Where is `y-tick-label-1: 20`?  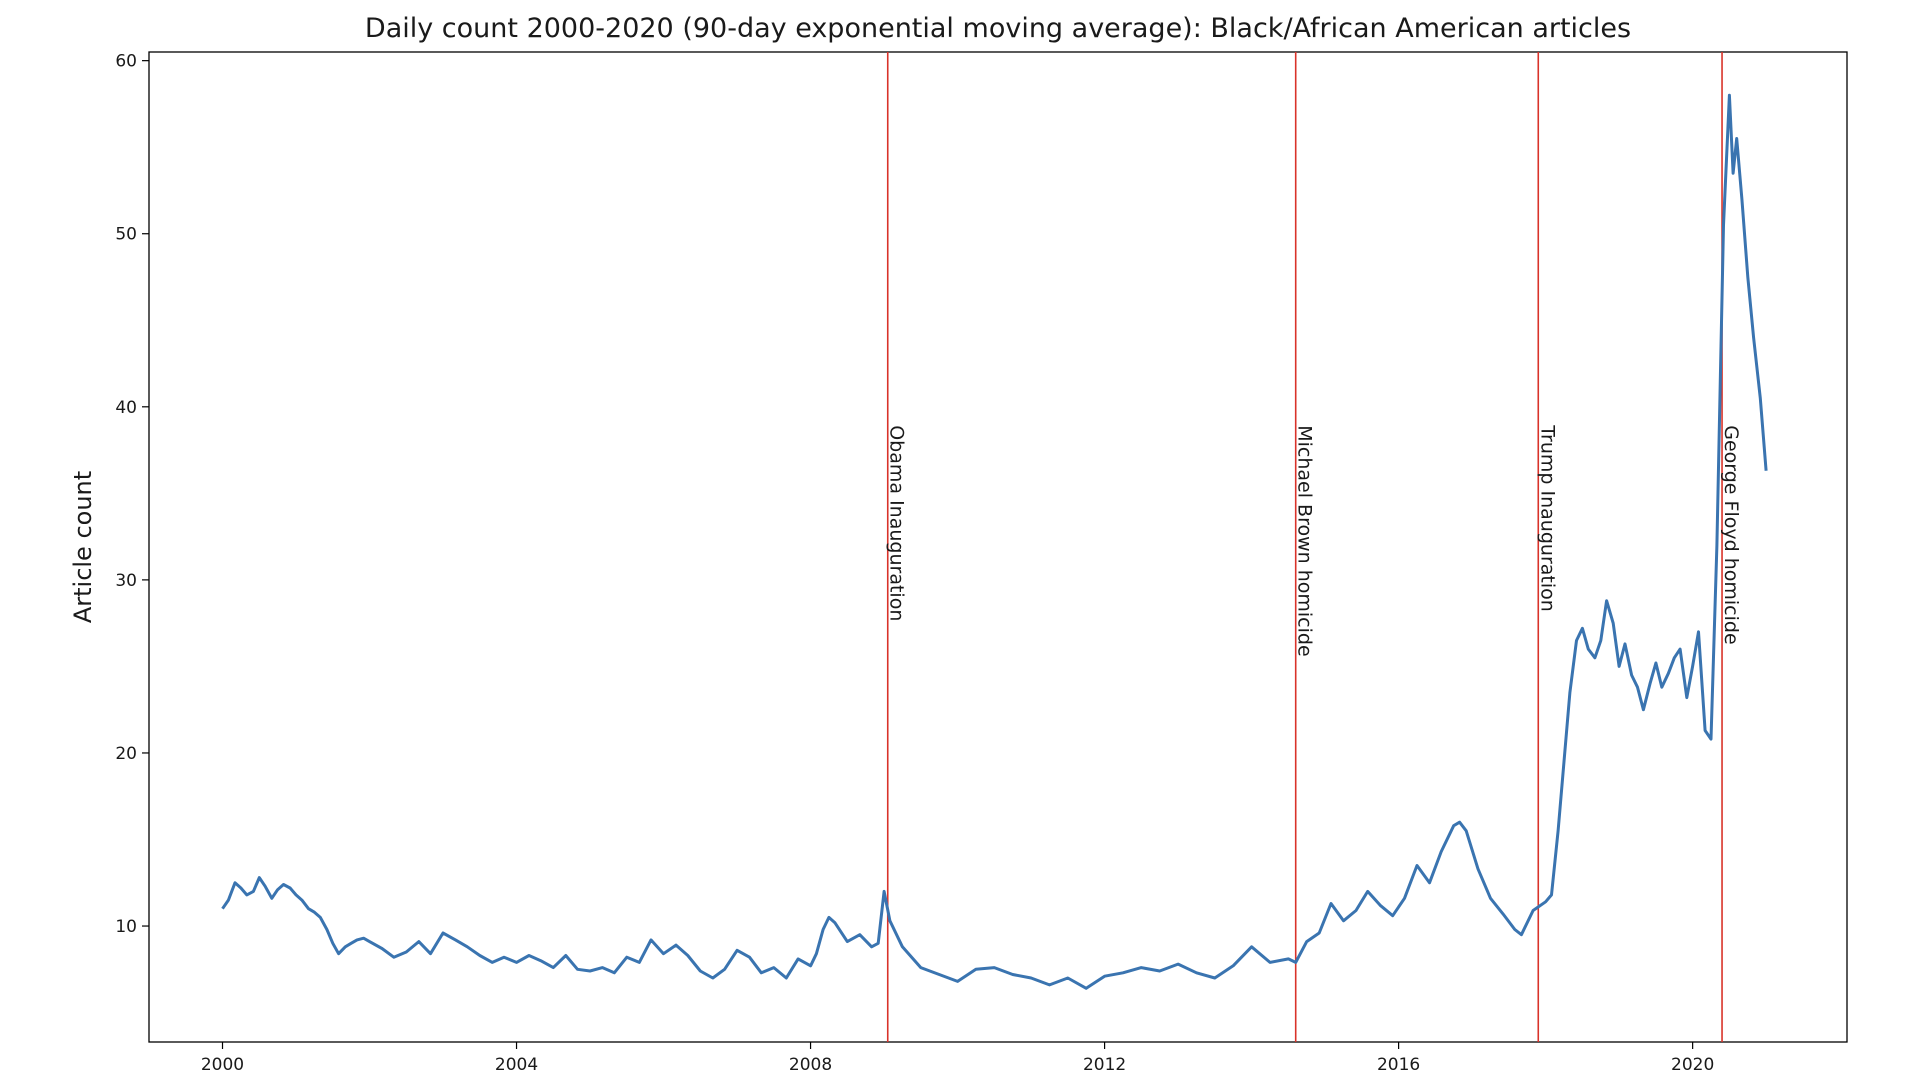
y-tick-label-1: 20 is located at coordinates (126, 754).